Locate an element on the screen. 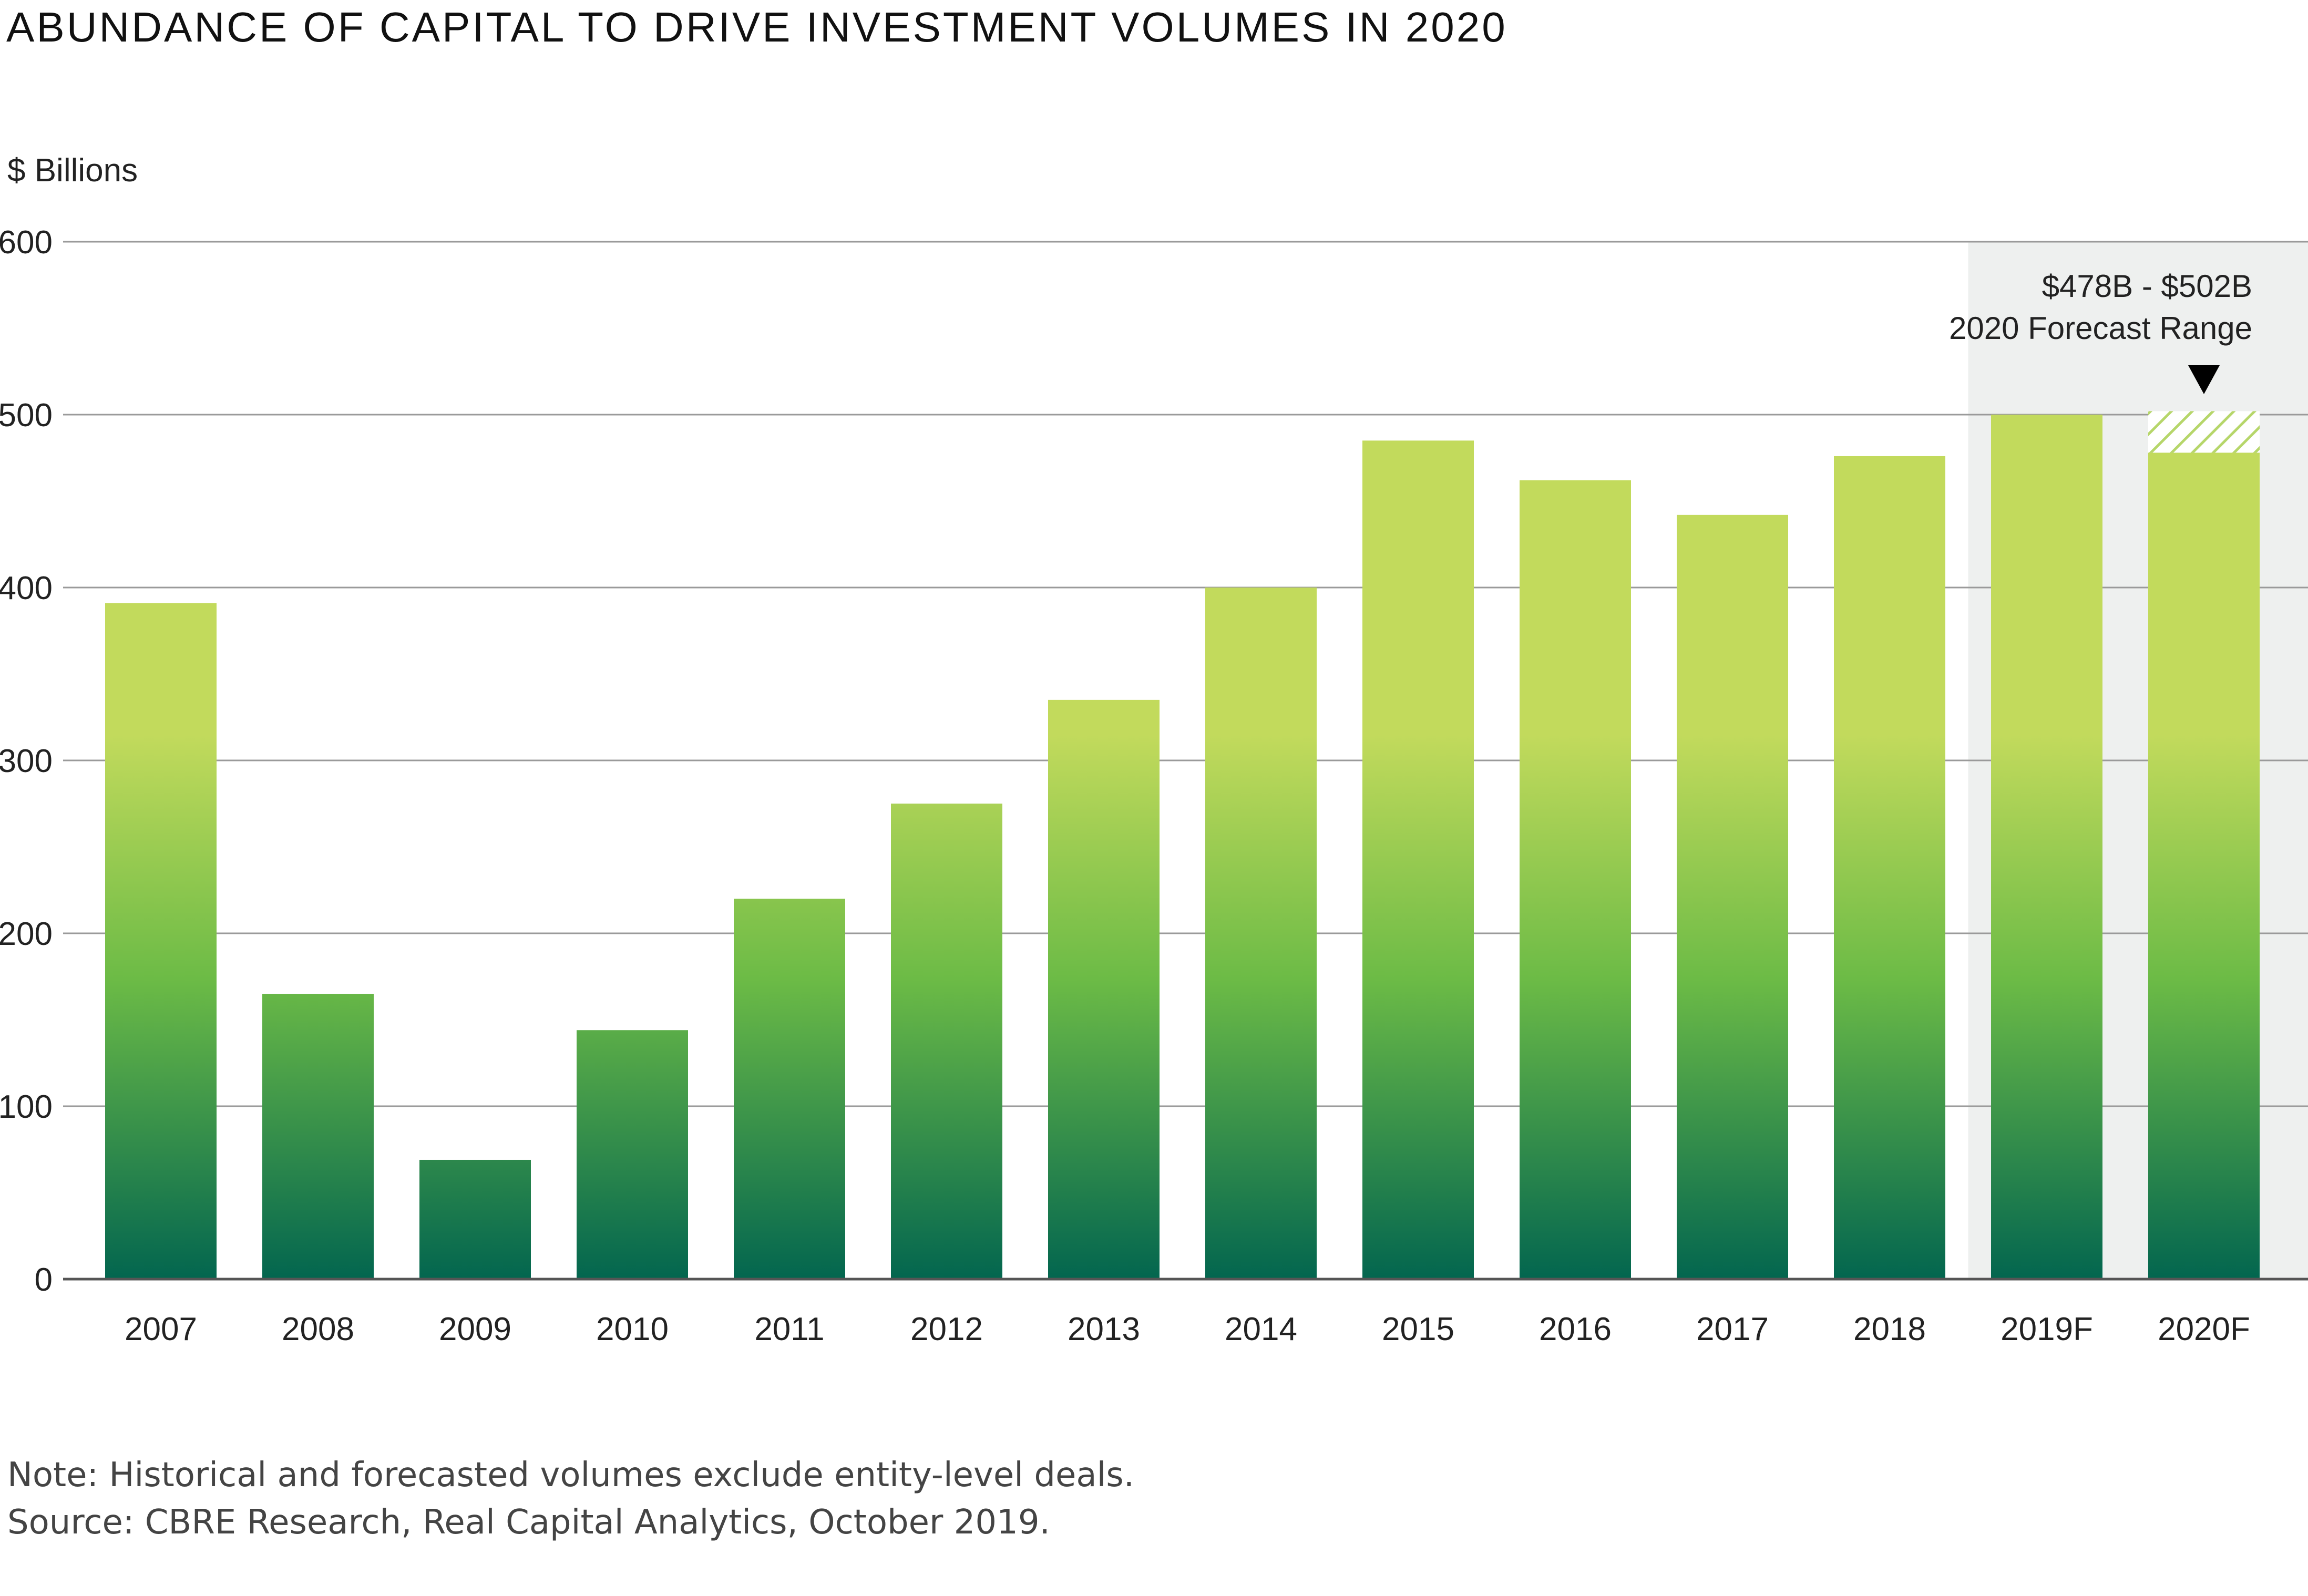 The height and width of the screenshot is (1596, 2308). x-tick-label: 2014 is located at coordinates (1261, 1329).